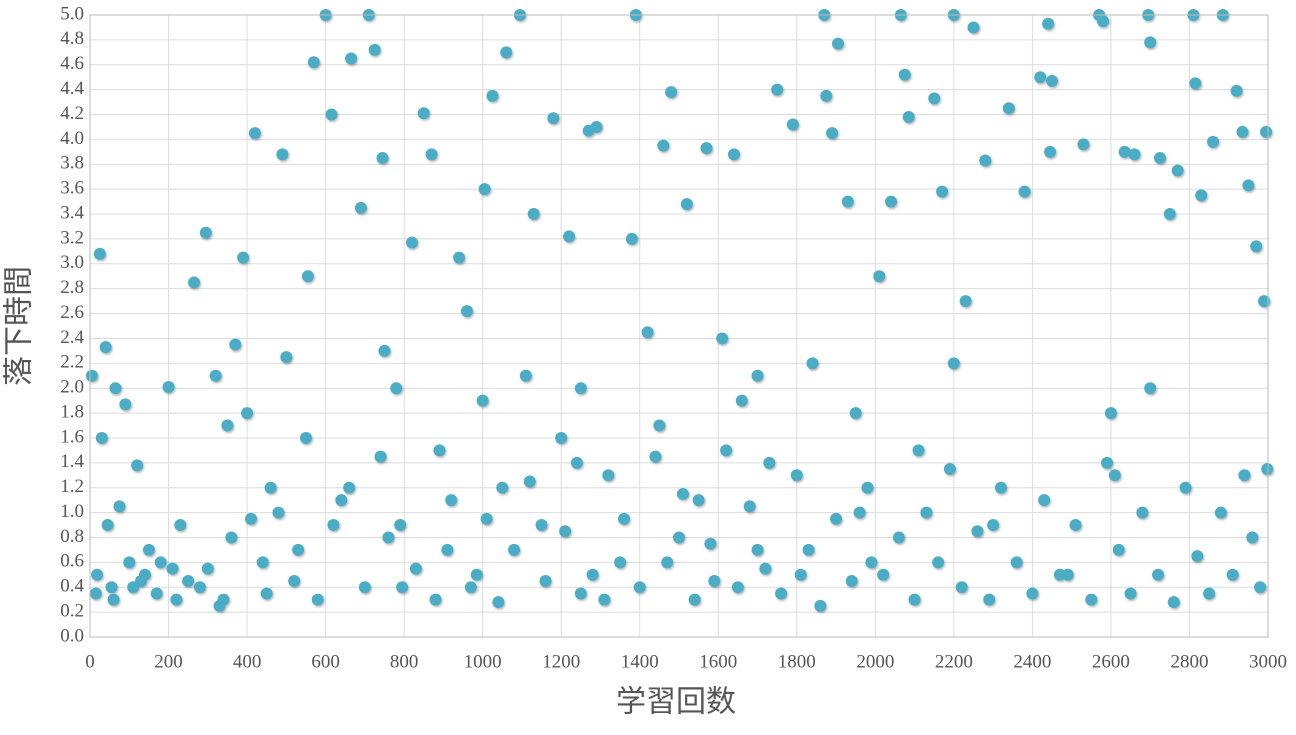 The height and width of the screenshot is (735, 1296). Describe the element at coordinates (1111, 661) in the screenshot. I see `x-tick-label: 2600` at that location.